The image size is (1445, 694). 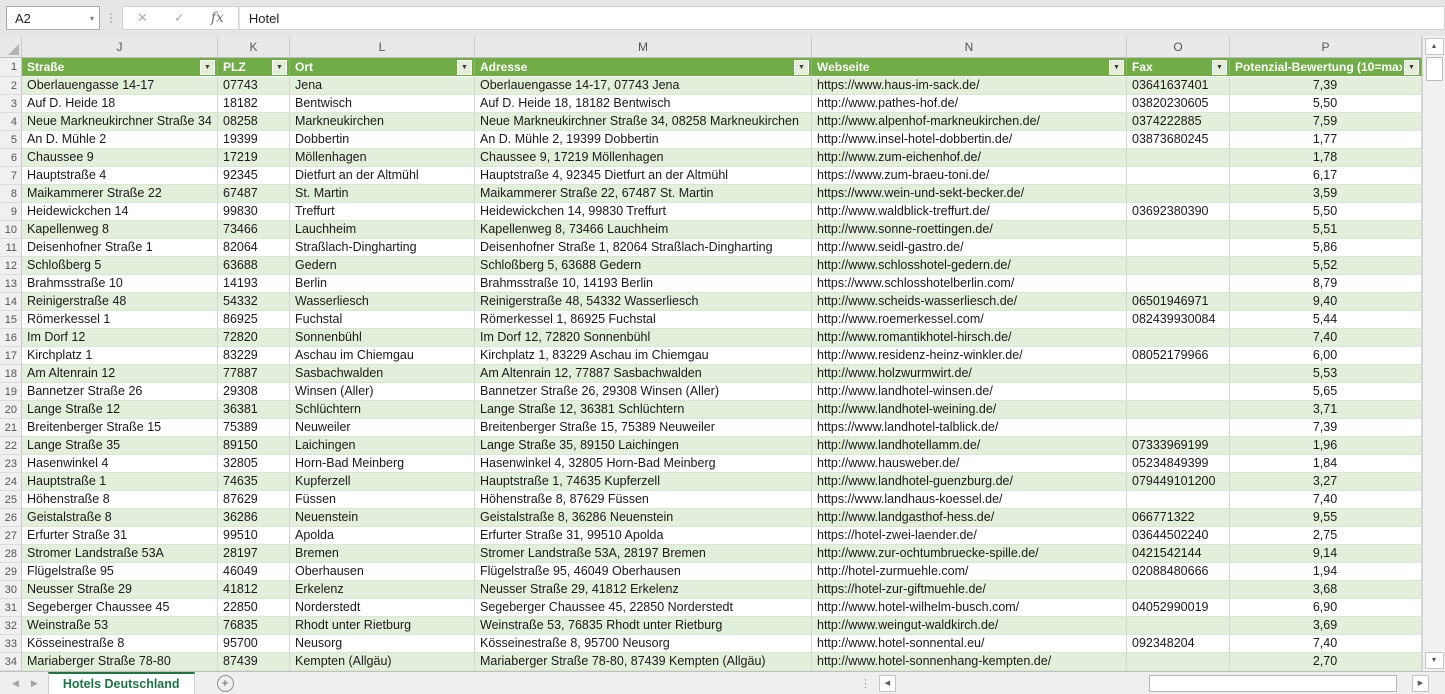 What do you see at coordinates (969, 212) in the screenshot?
I see `cell: http://www.waldblick-treffurt.de/` at bounding box center [969, 212].